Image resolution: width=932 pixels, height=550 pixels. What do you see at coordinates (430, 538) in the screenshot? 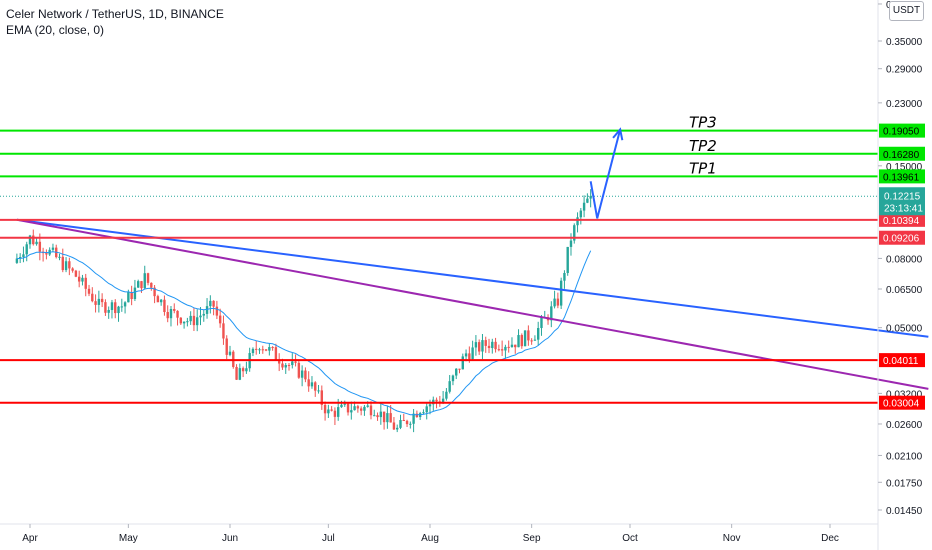
I see `time-tick-label: Aug` at bounding box center [430, 538].